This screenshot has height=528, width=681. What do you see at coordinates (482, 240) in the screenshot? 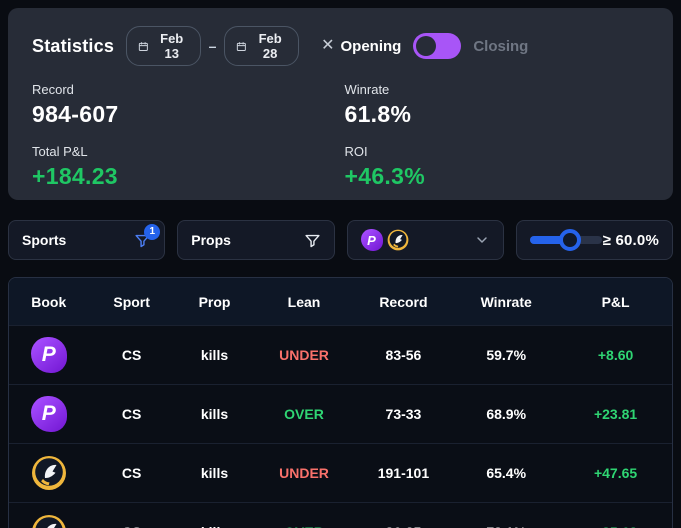
I see `chevron-down-icon` at bounding box center [482, 240].